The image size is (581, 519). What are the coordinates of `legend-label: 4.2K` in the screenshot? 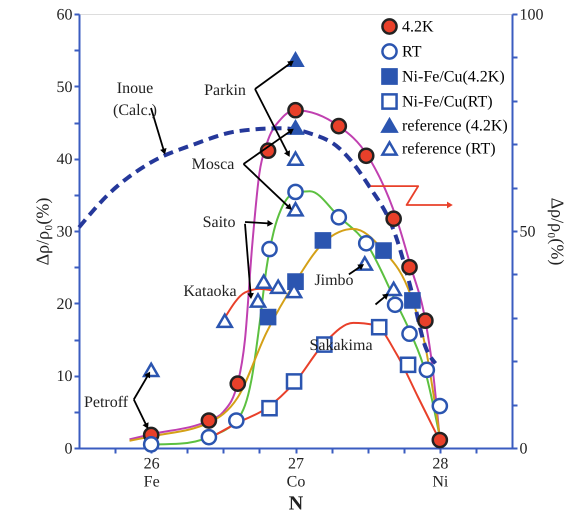 It's located at (418, 27).